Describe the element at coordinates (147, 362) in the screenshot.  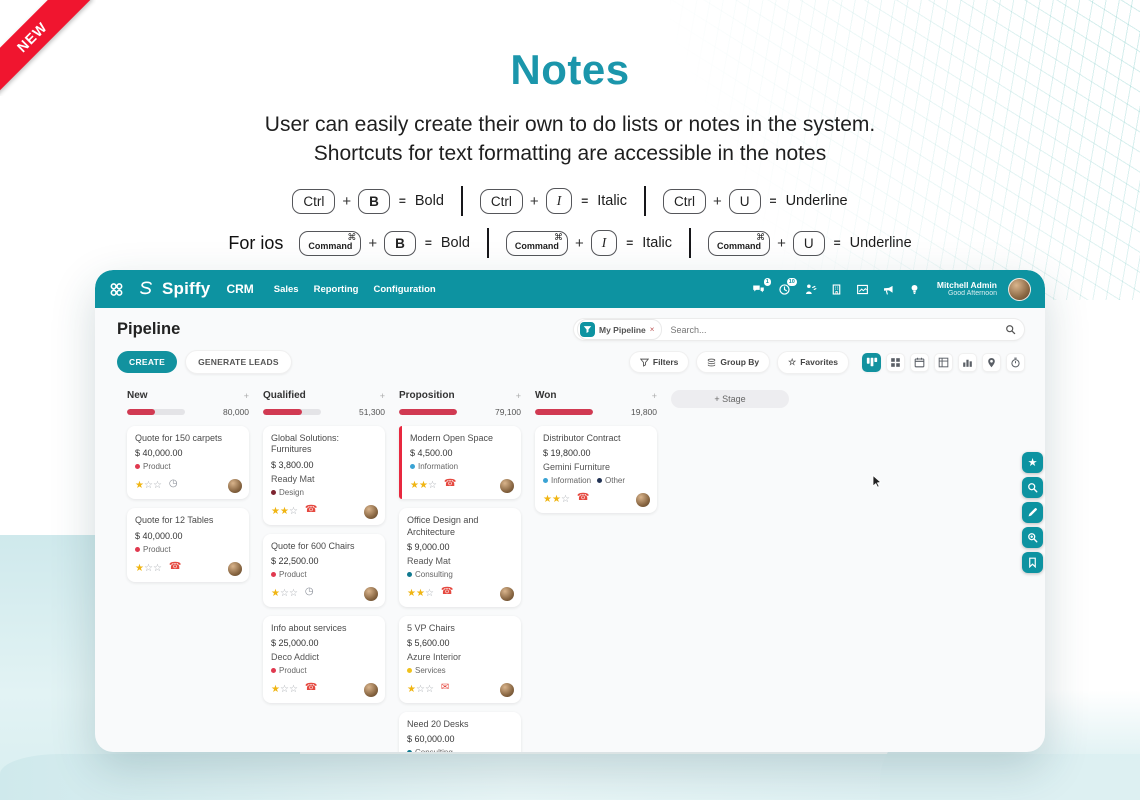
I see `create-button: CREATE` at that location.